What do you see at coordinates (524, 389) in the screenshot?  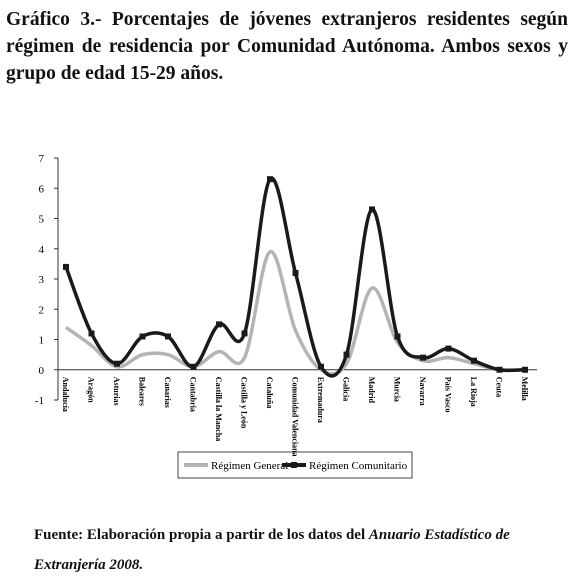 I see `x-tick-label: Melilla` at bounding box center [524, 389].